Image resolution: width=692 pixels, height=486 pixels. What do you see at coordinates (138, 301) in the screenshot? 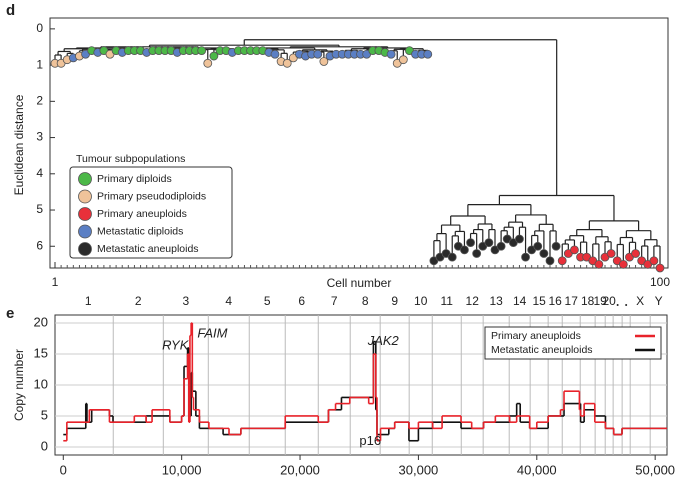
I see `chromosome-label: 2` at bounding box center [138, 301].